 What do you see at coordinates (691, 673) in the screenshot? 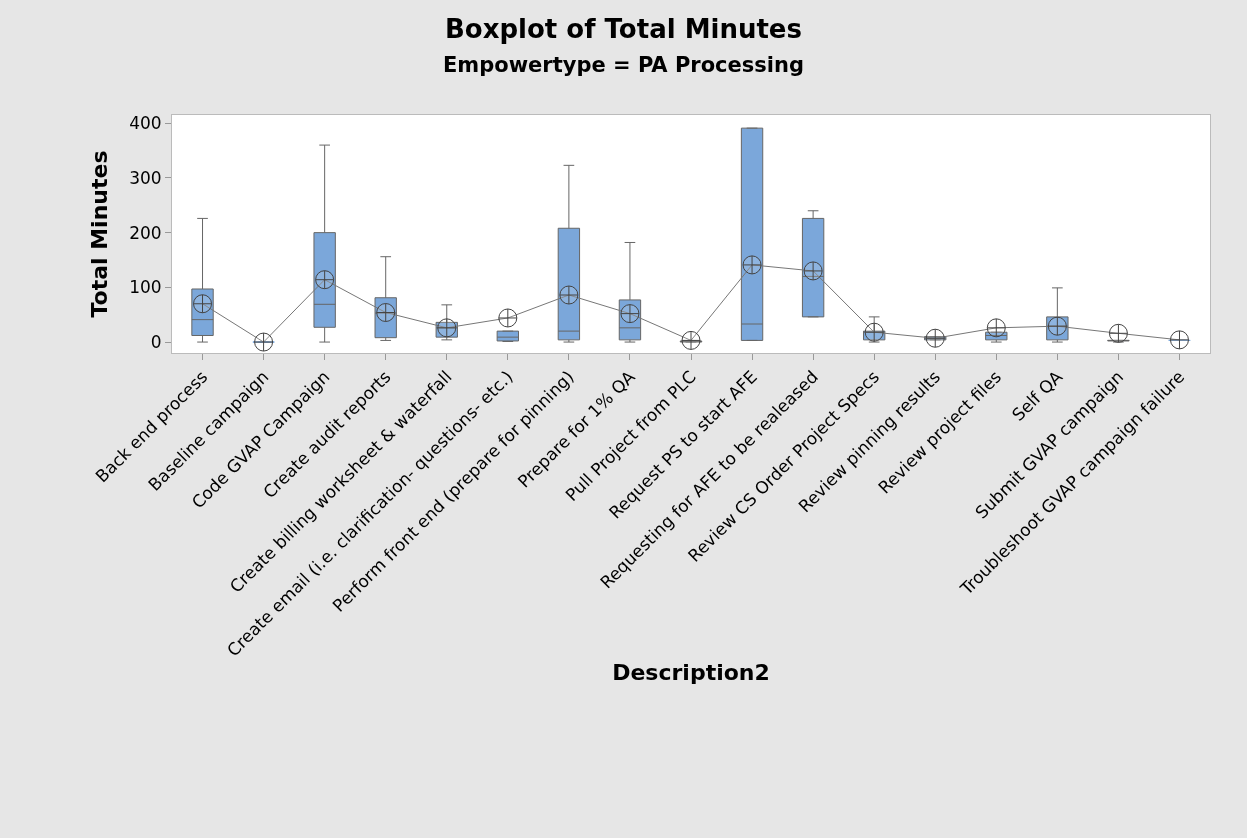
I see `x-axis-title: Description2` at bounding box center [691, 673].